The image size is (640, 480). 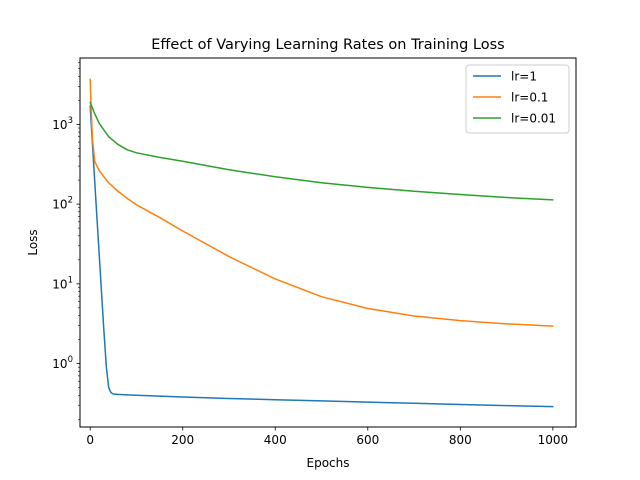 What do you see at coordinates (33, 242) in the screenshot?
I see `y-axis-label: Loss` at bounding box center [33, 242].